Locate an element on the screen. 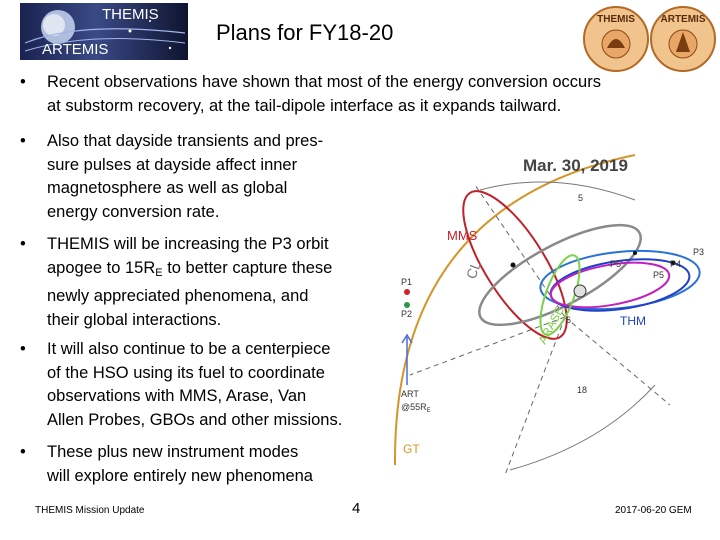 The height and width of the screenshot is (540, 720). artemis-mission-badge: ARTEMIS is located at coordinates (683, 39).